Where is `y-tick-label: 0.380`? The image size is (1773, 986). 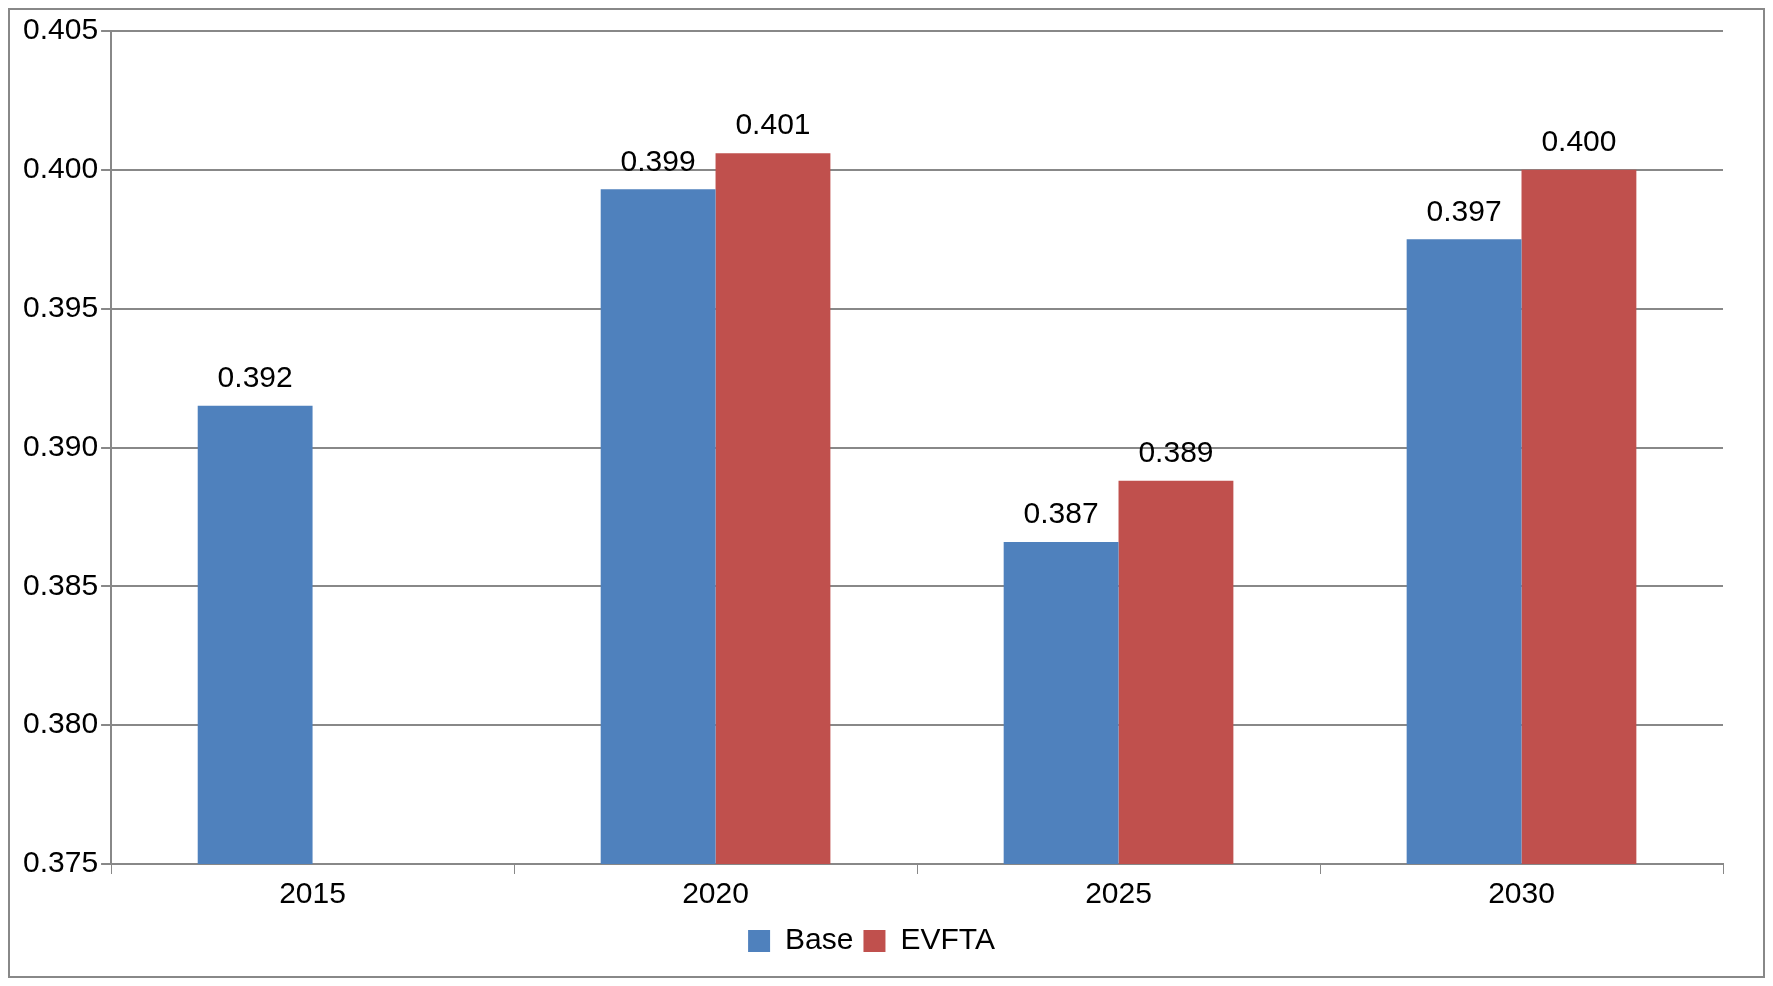 y-tick-label: 0.380 is located at coordinates (61, 723).